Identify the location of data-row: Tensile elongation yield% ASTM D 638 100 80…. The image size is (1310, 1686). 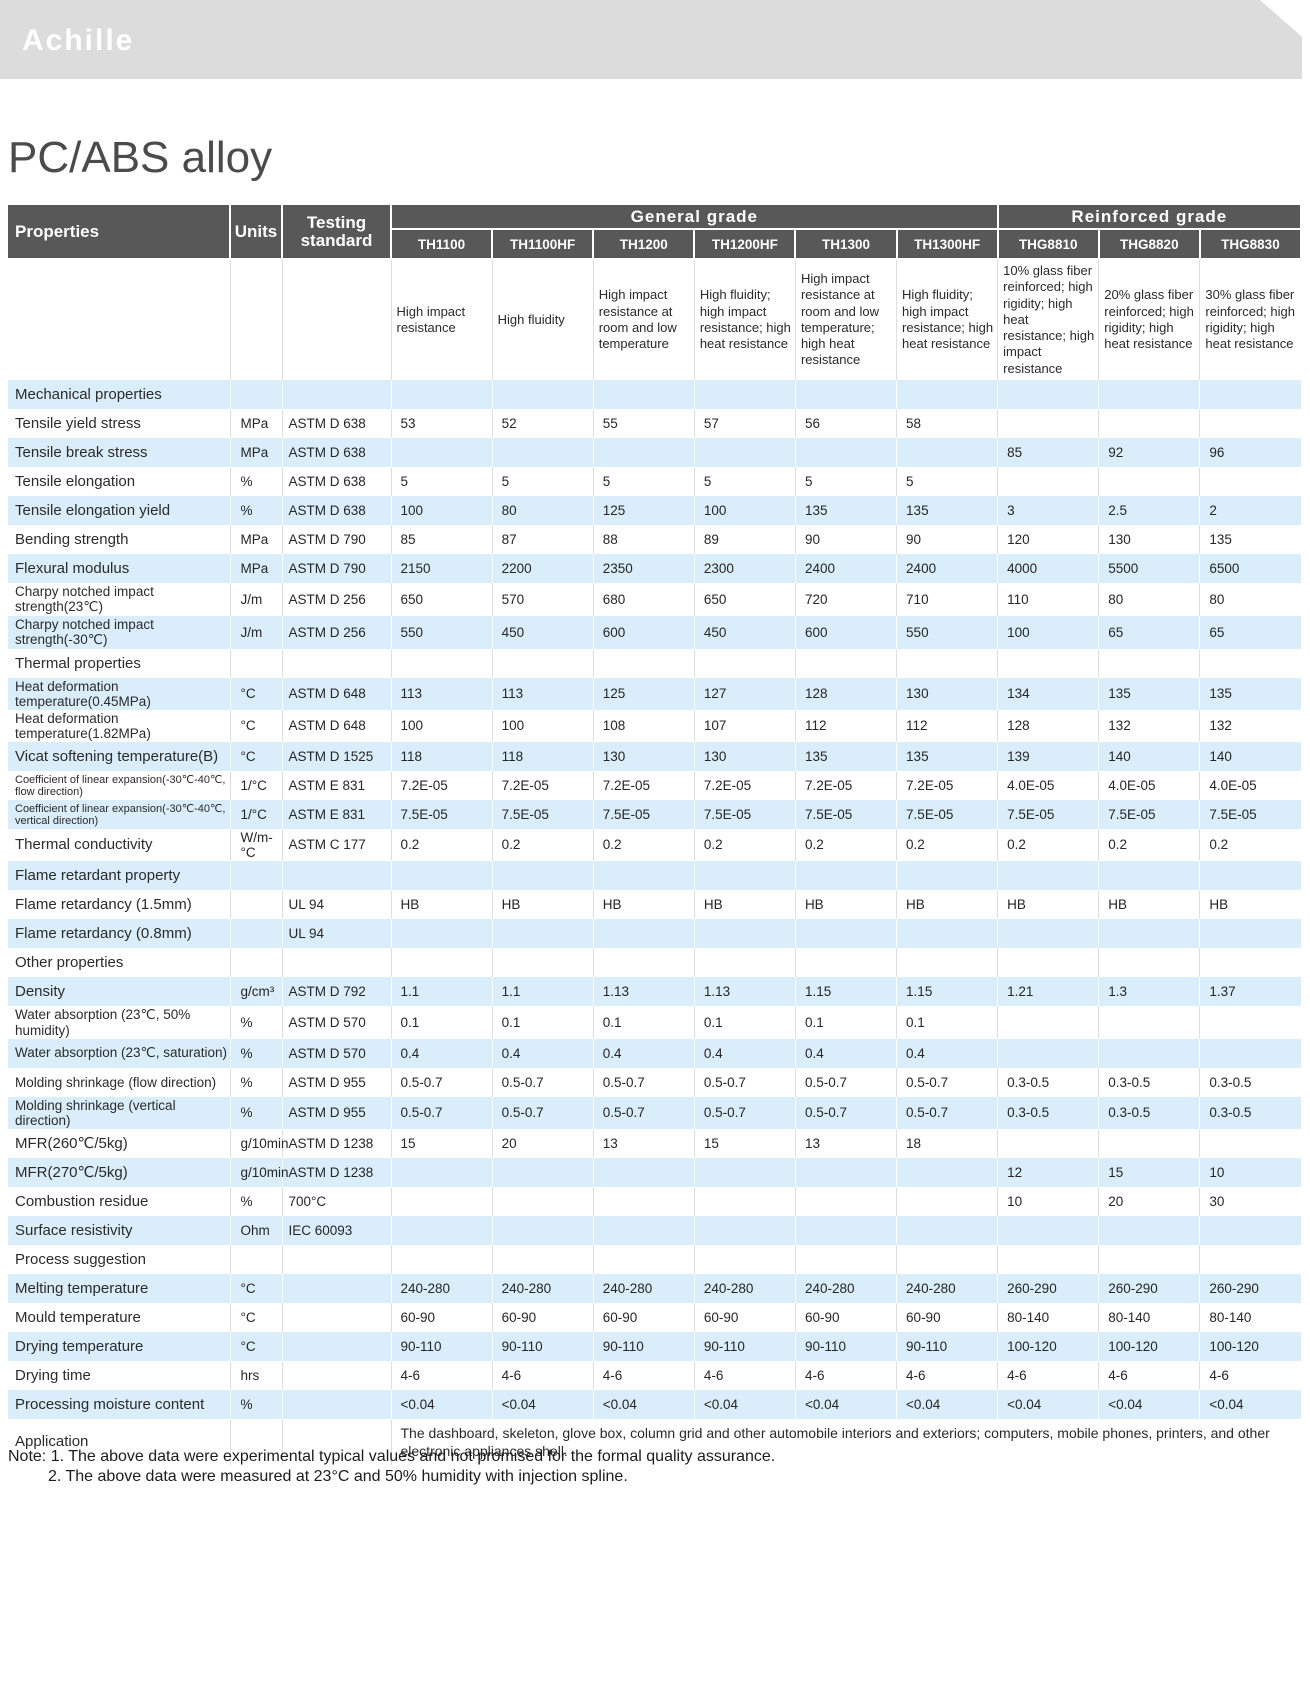
(654, 510).